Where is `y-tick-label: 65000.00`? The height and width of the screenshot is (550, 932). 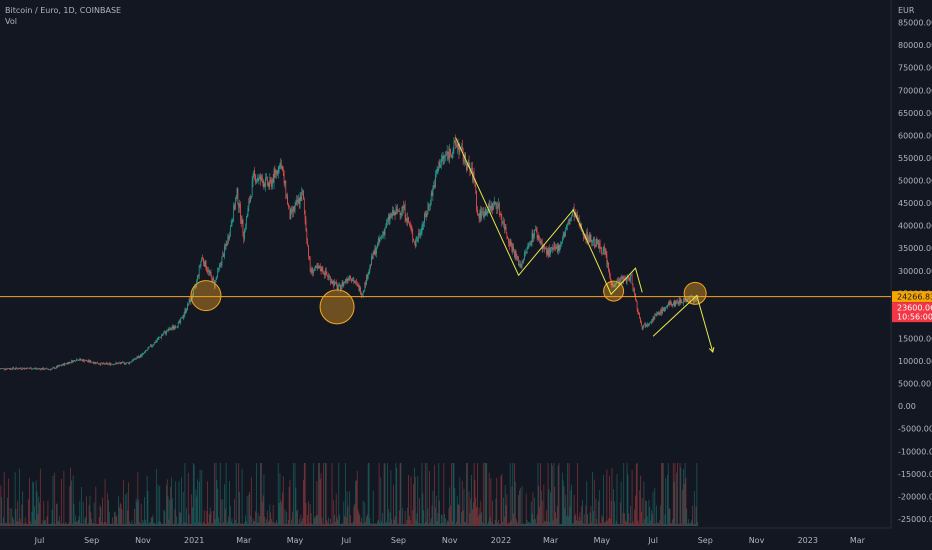 y-tick-label: 65000.00 is located at coordinates (915, 113).